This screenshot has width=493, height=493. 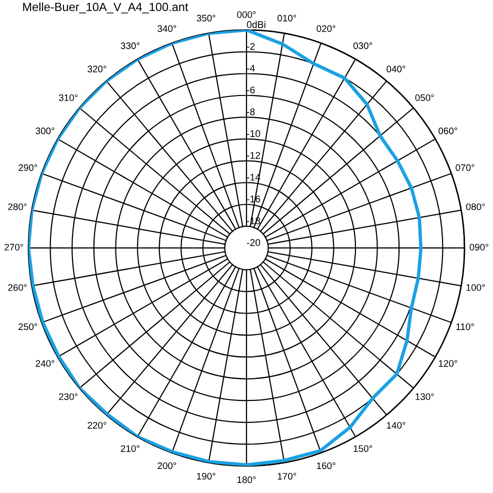 I want to click on chart-title: Melle-Buer_10A_V_A4_100.ant, so click(x=105, y=8).